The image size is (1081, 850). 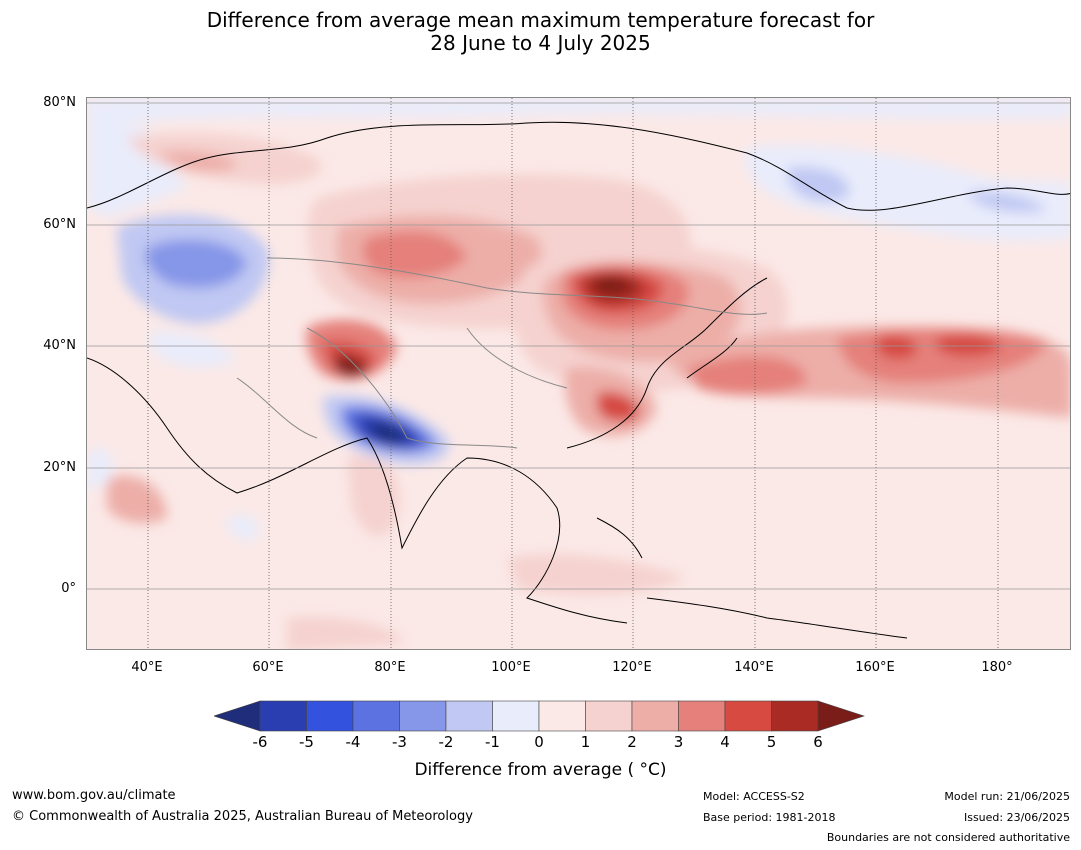 What do you see at coordinates (260, 742) in the screenshot?
I see `colorbar-tick-label: -6` at bounding box center [260, 742].